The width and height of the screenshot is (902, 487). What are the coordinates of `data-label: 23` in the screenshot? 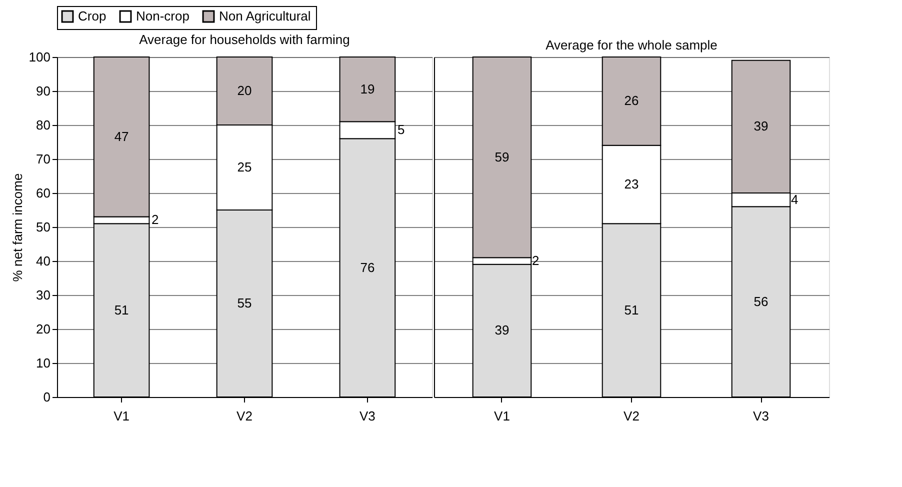 It's located at (631, 184).